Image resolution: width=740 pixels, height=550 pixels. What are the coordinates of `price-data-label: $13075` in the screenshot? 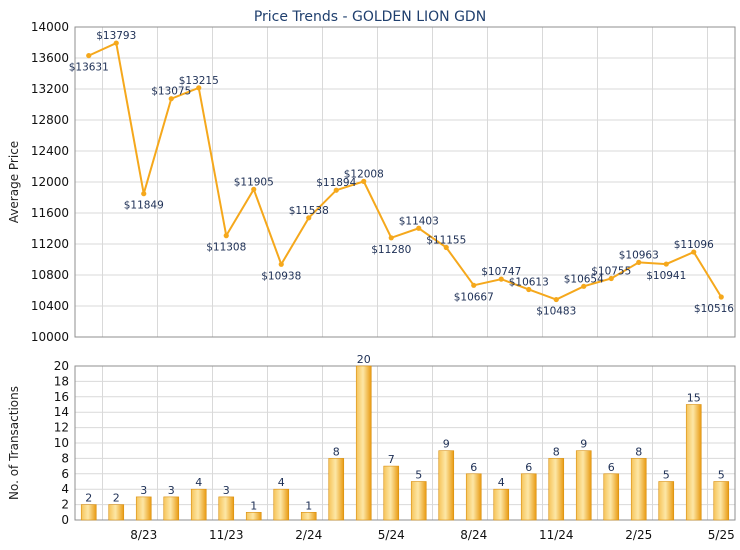 It's located at (171, 92).